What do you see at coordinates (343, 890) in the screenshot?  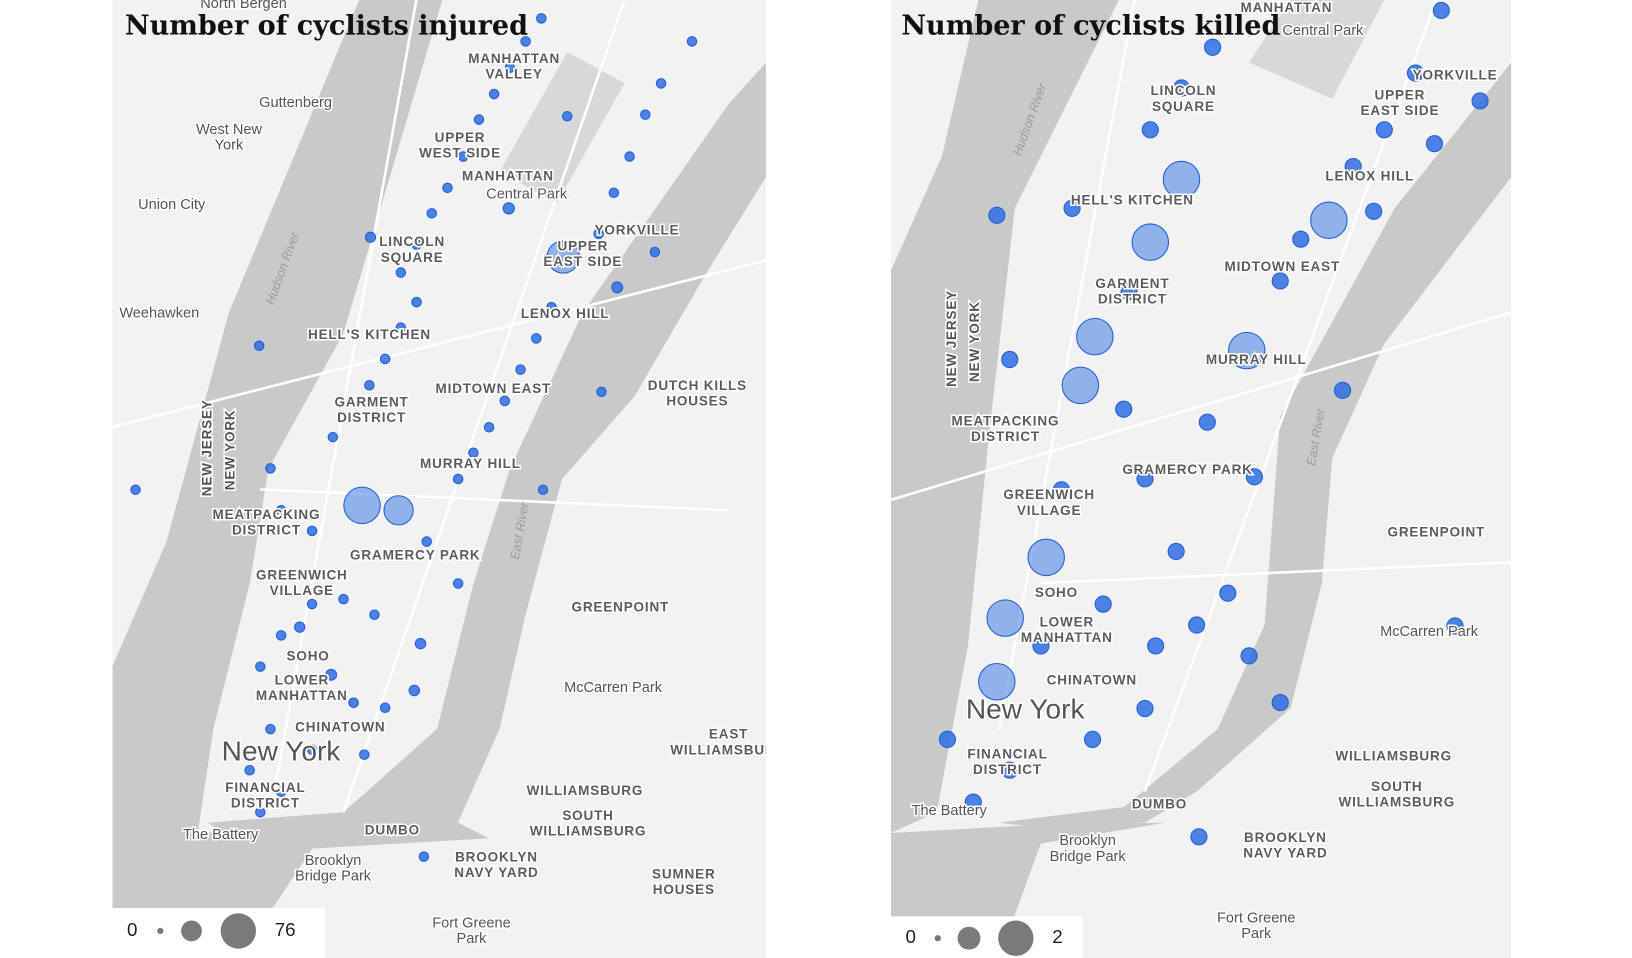 I see `harbor` at bounding box center [343, 890].